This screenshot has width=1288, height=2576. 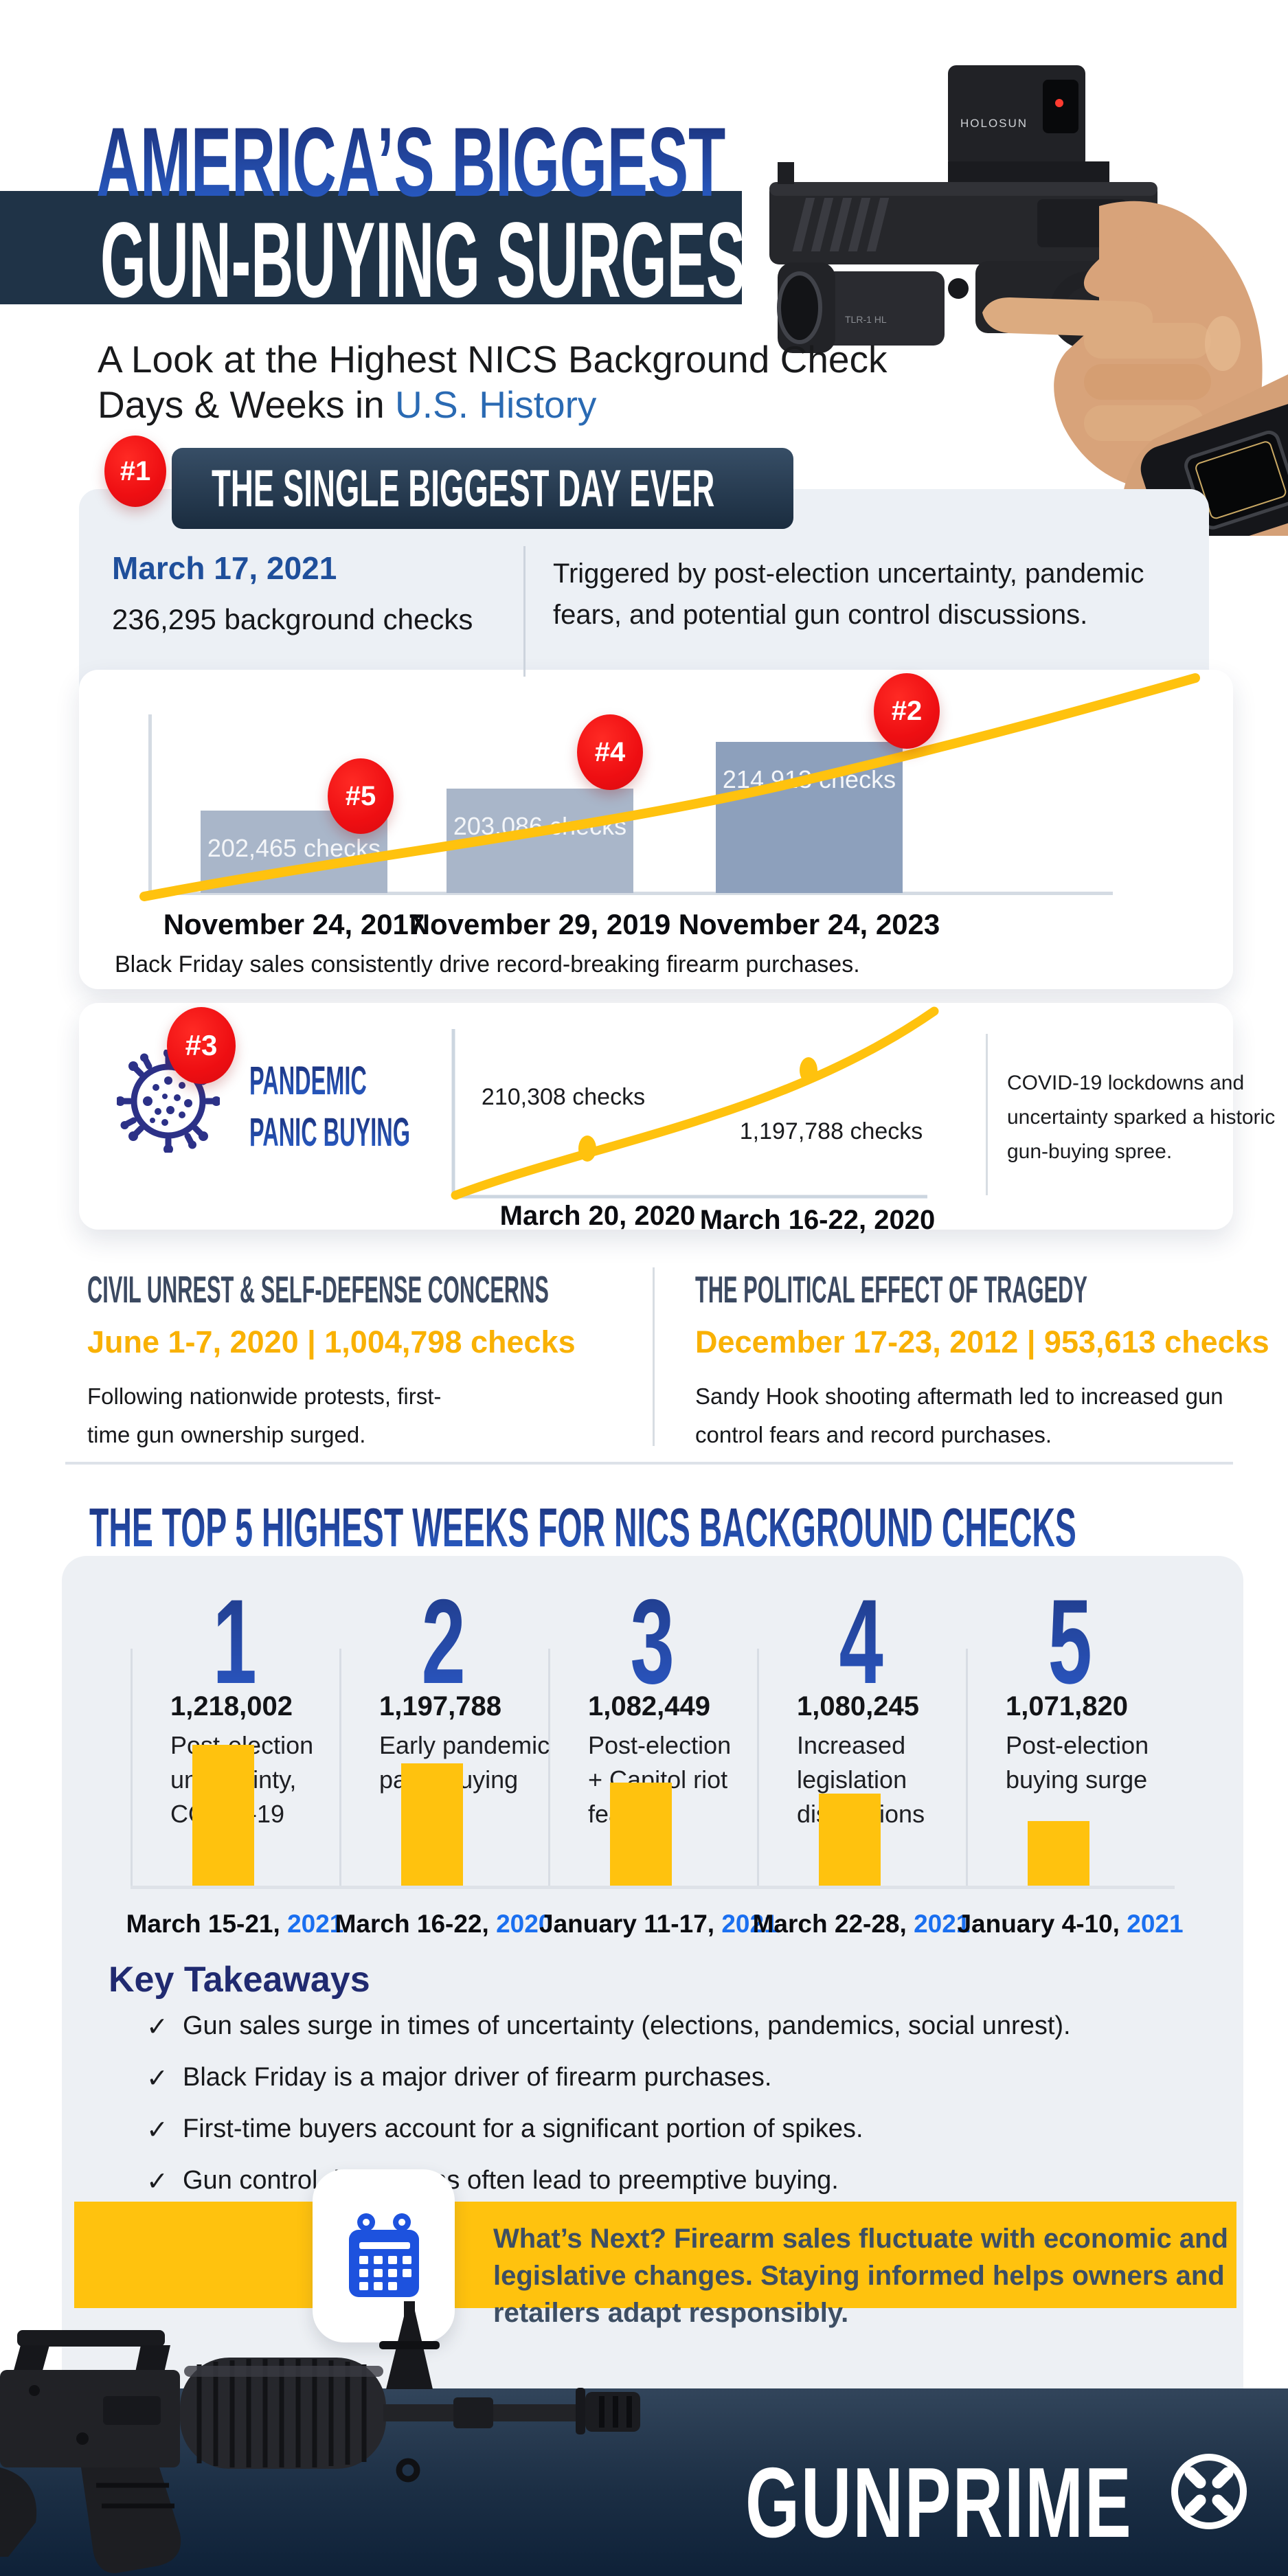 What do you see at coordinates (1067, 1706) in the screenshot?
I see `top5-value: 1,071,820` at bounding box center [1067, 1706].